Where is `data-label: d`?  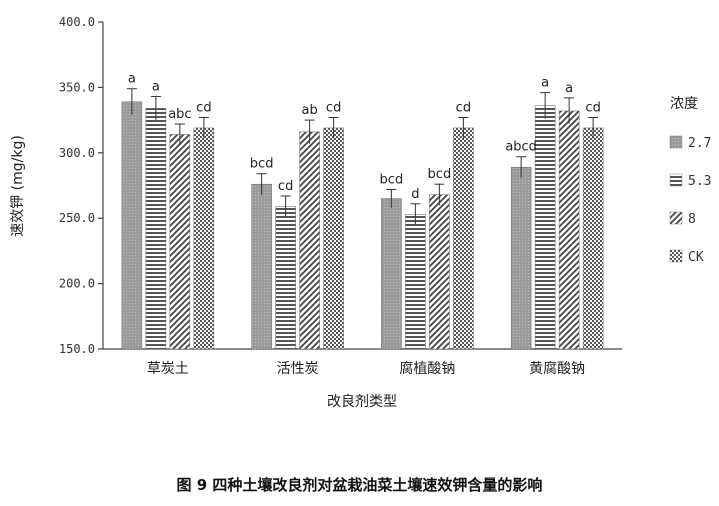
data-label: d is located at coordinates (415, 194).